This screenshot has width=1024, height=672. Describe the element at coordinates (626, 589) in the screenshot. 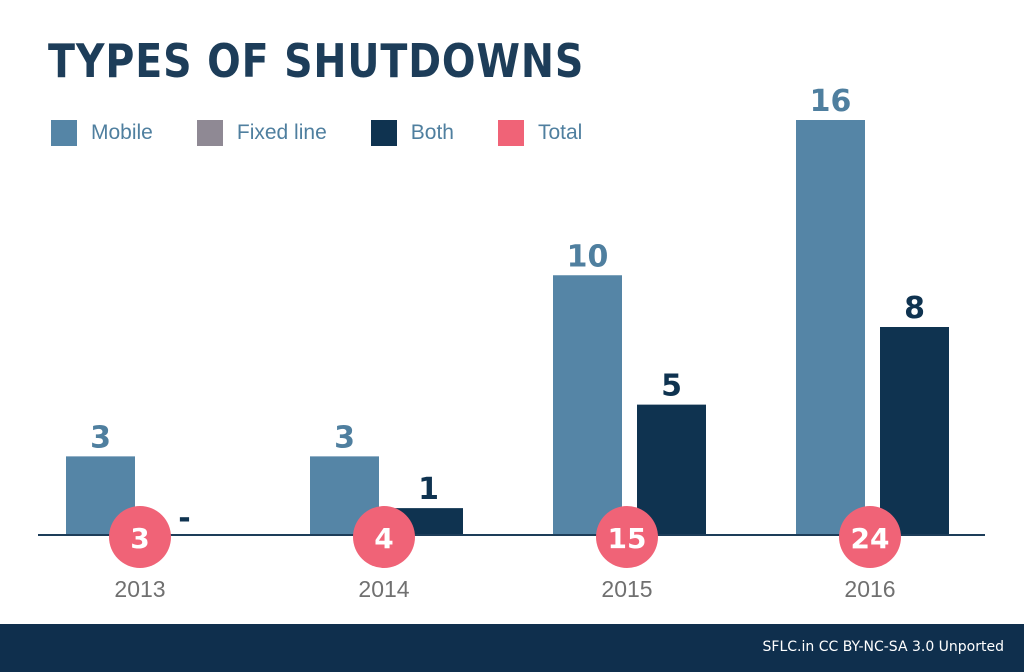

I see `x-tick-label-2015: 2015` at that location.